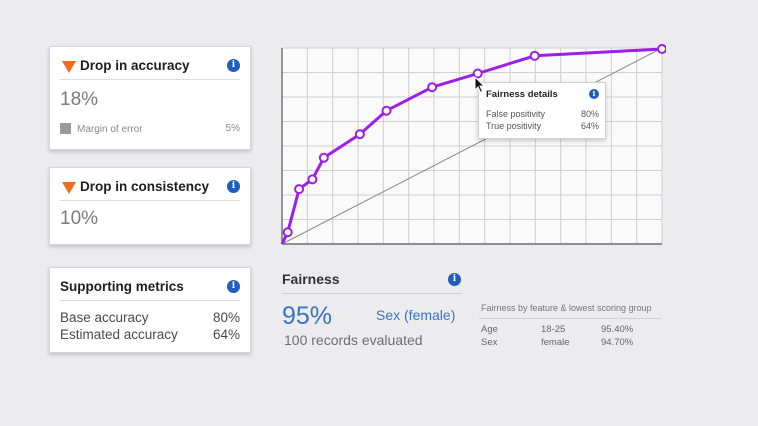  Describe the element at coordinates (150, 206) in the screenshot. I see `drop-in-consistency-card: Drop in consistency i 10%` at that location.